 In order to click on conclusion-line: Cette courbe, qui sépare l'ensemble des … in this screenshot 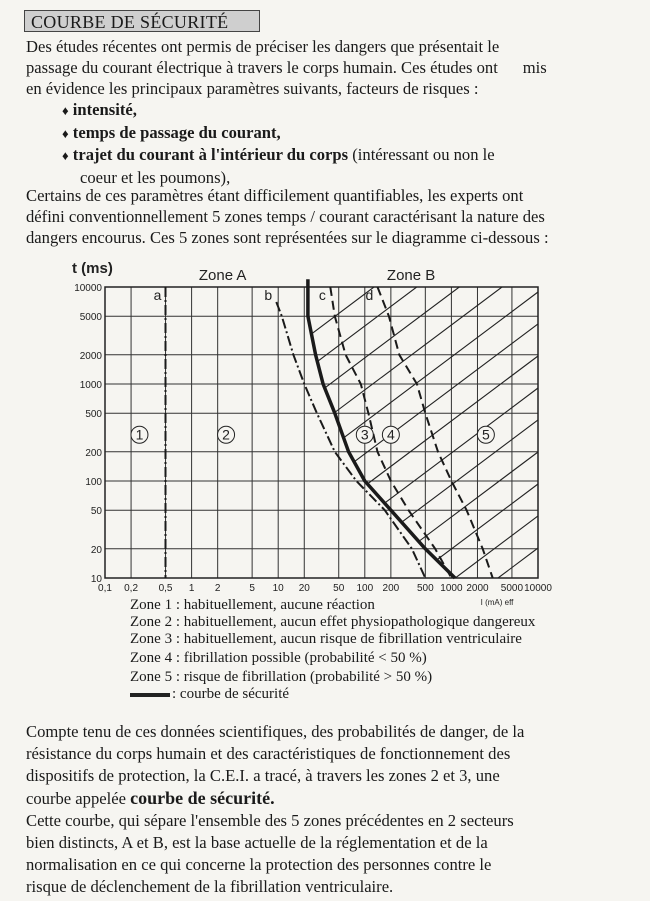, I will do `click(270, 820)`.